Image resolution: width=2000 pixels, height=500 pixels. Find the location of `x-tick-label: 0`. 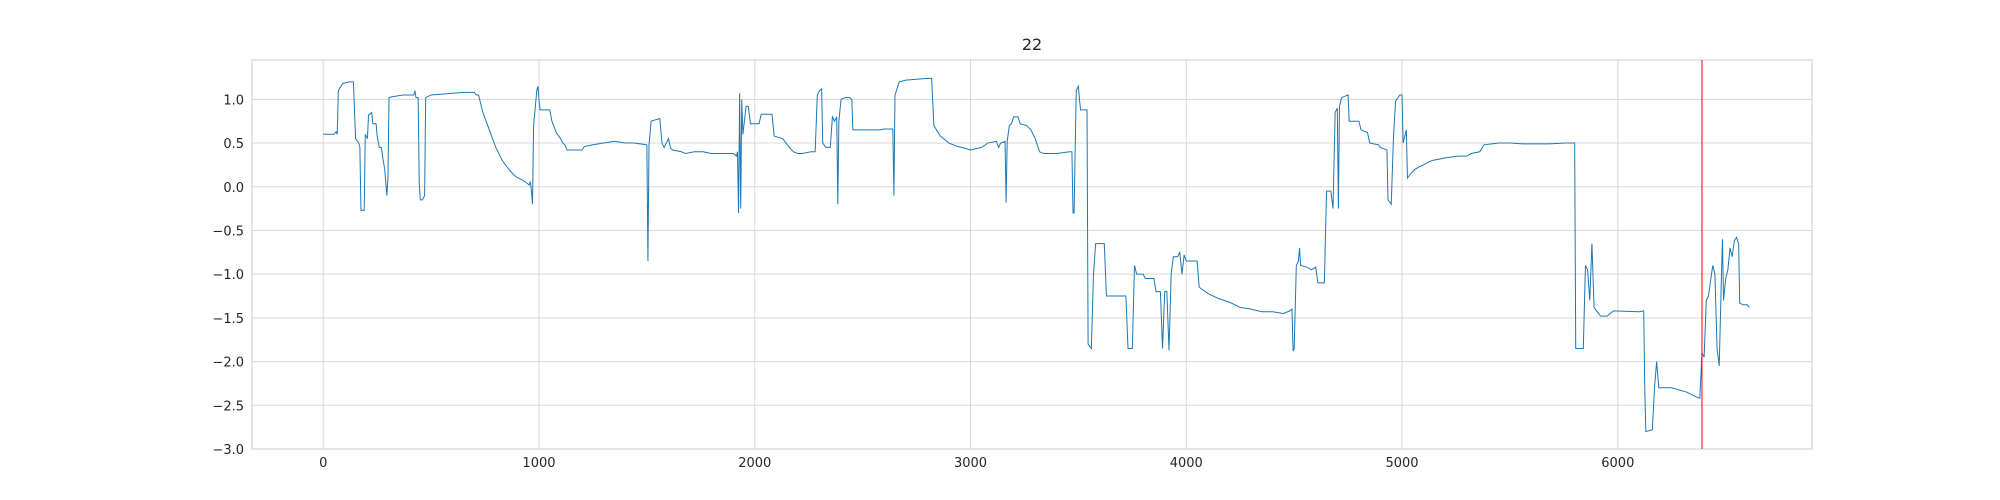

x-tick-label: 0 is located at coordinates (323, 463).